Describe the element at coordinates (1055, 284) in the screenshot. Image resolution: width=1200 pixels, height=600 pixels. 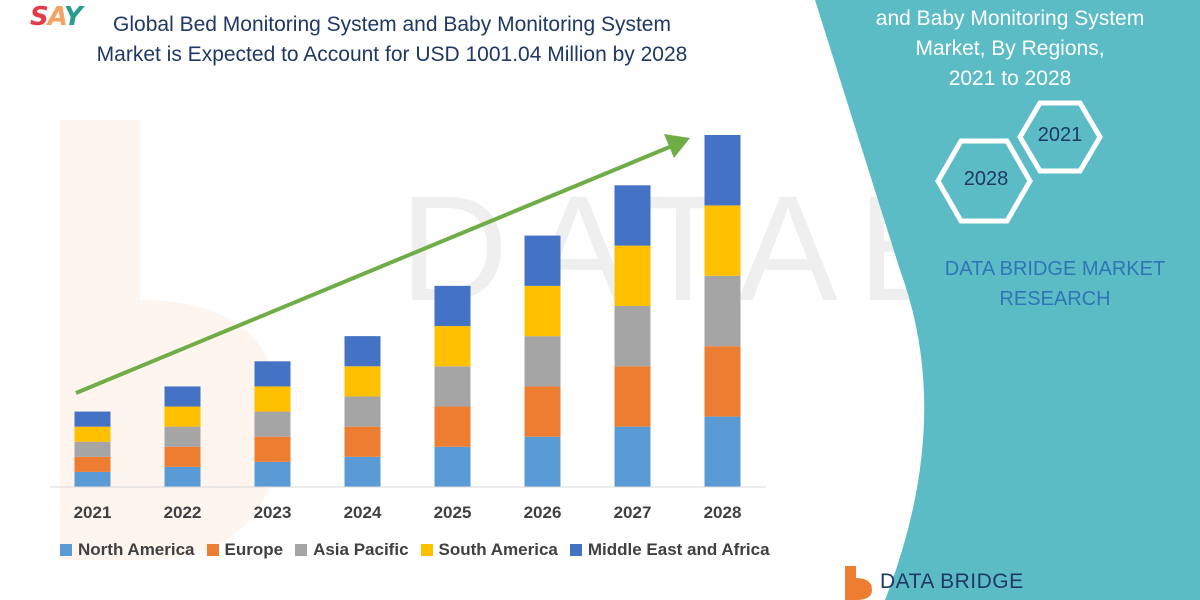
I see `brand-text: DATA BRIDGE MARKET RESEARCH` at that location.